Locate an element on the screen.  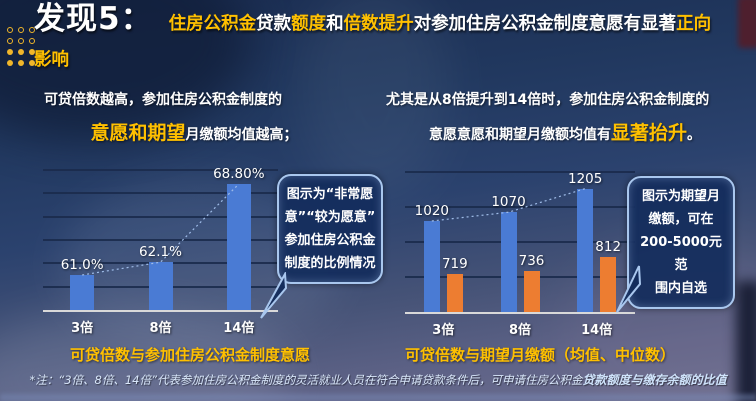
callout-text-line: 缴额，可在 is located at coordinates (681, 219).